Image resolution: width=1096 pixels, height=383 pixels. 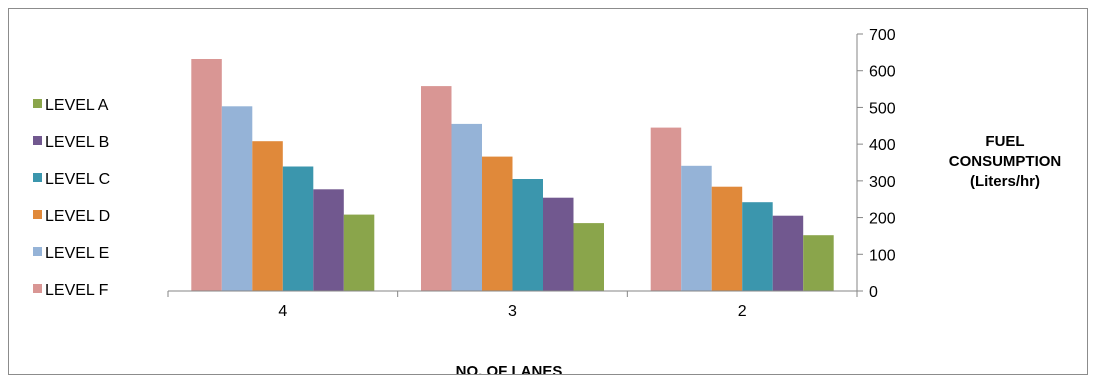 I want to click on legend-swatch-level-a, so click(x=37, y=103).